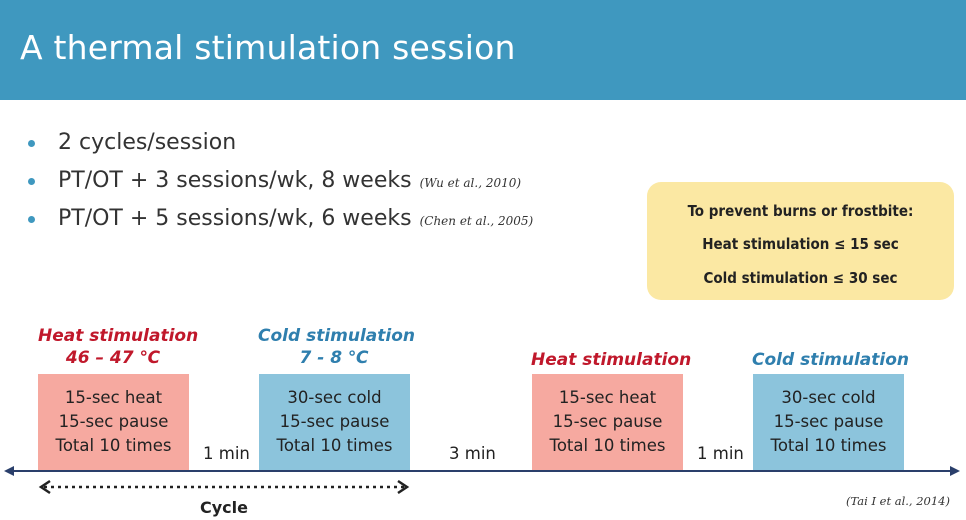 This screenshot has width=966, height=520. Describe the element at coordinates (611, 360) in the screenshot. I see `heat-stimulation-label: Heat stimulation` at that location.